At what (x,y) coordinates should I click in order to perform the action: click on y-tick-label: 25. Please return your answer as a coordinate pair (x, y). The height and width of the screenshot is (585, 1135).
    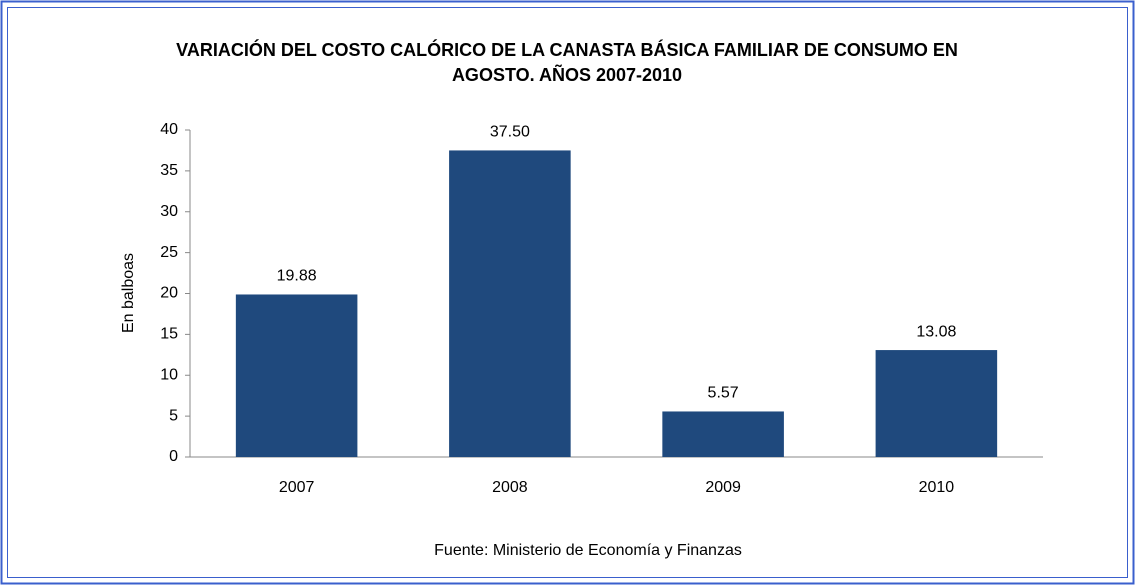
    Looking at the image, I should click on (169, 252).